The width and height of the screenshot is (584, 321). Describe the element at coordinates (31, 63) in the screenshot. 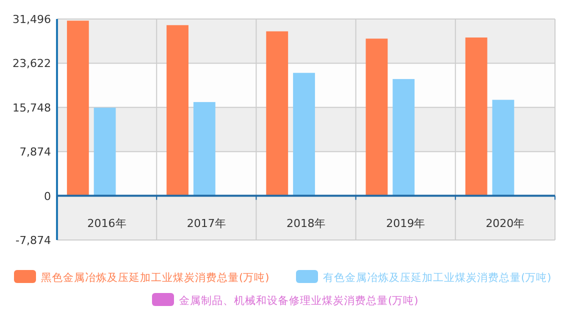

I see `y-tick-label: 23,622` at that location.